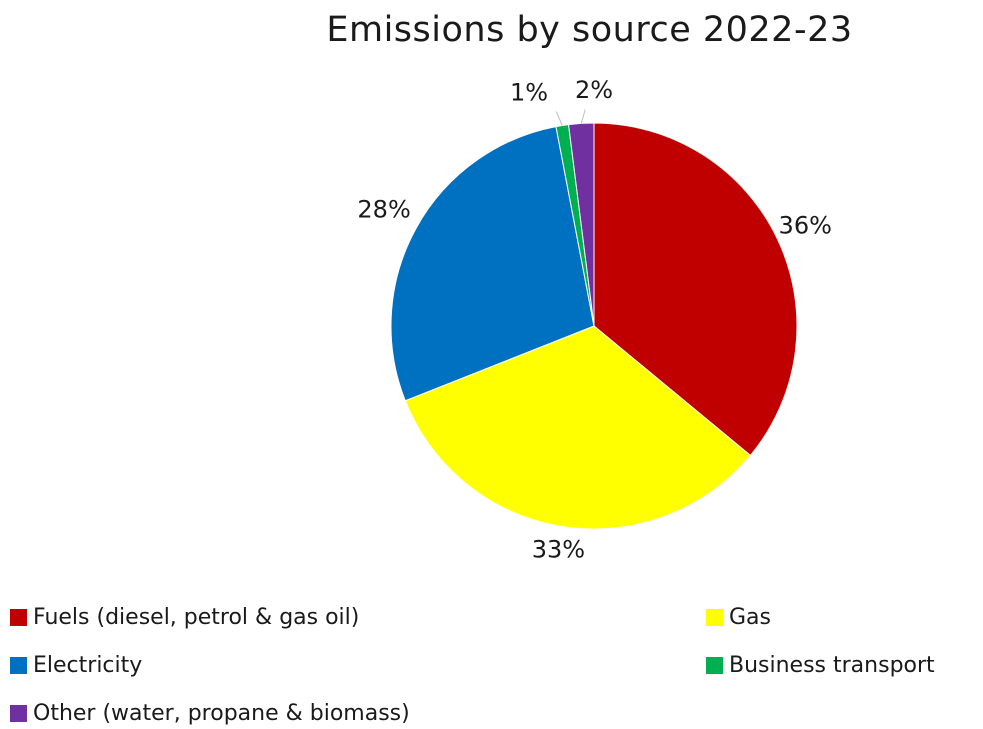  Describe the element at coordinates (570, 117) in the screenshot. I see `leader-lines` at that location.